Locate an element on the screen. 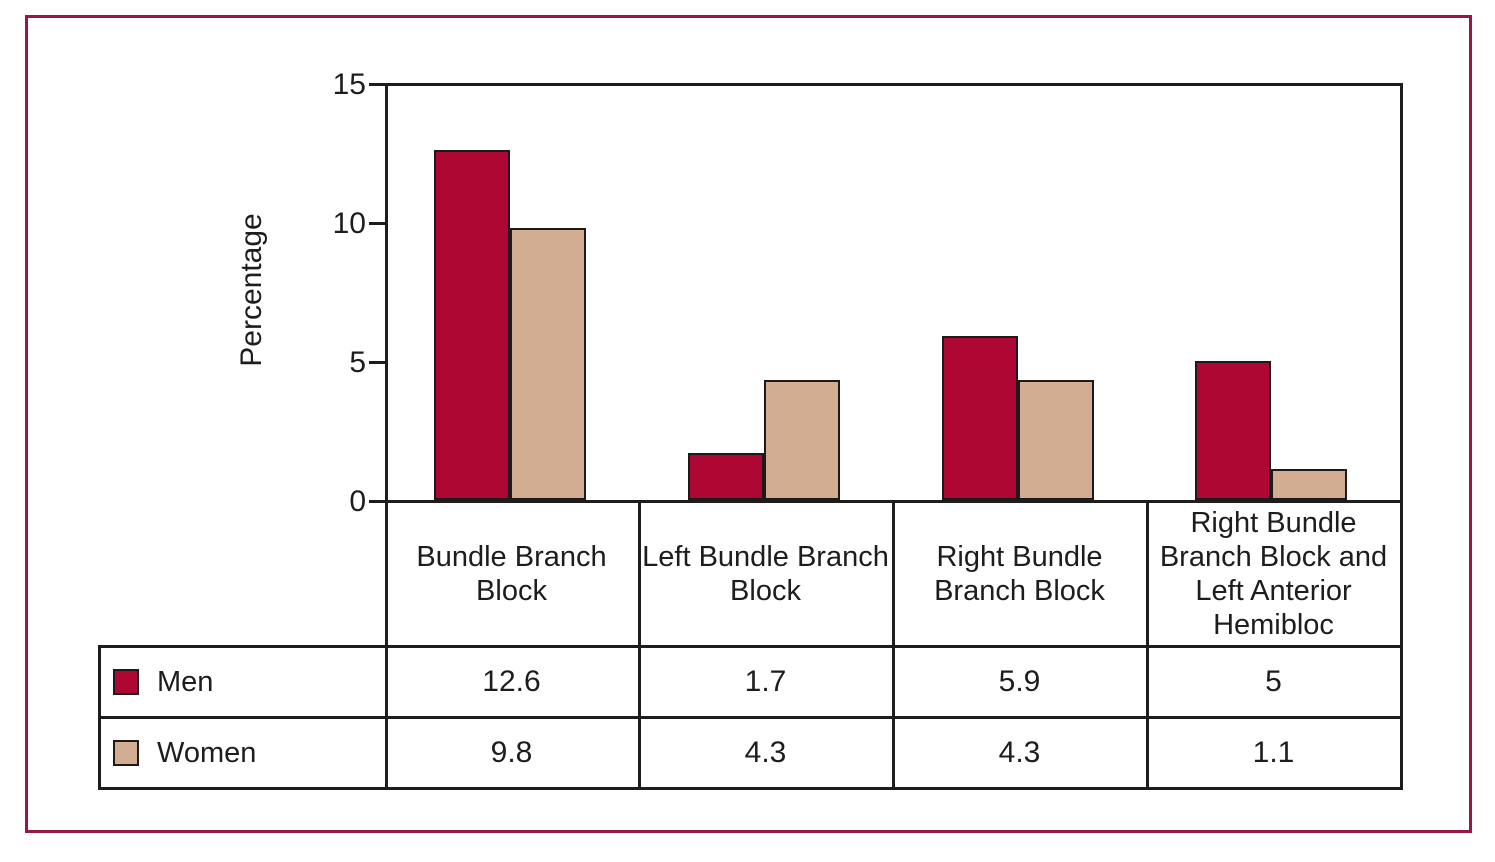  table-value-men-2: 5.9 is located at coordinates (1019, 681).